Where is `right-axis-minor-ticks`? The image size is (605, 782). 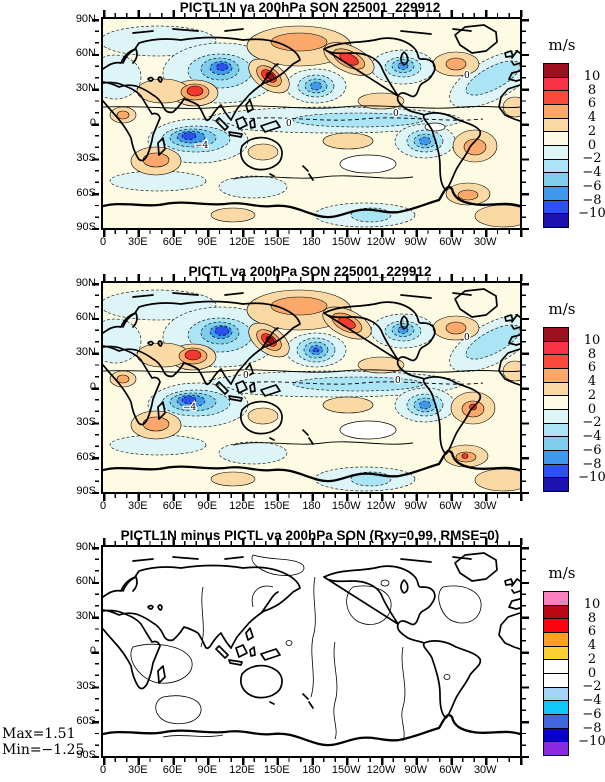 right-axis-minor-ticks is located at coordinates (524, 652).